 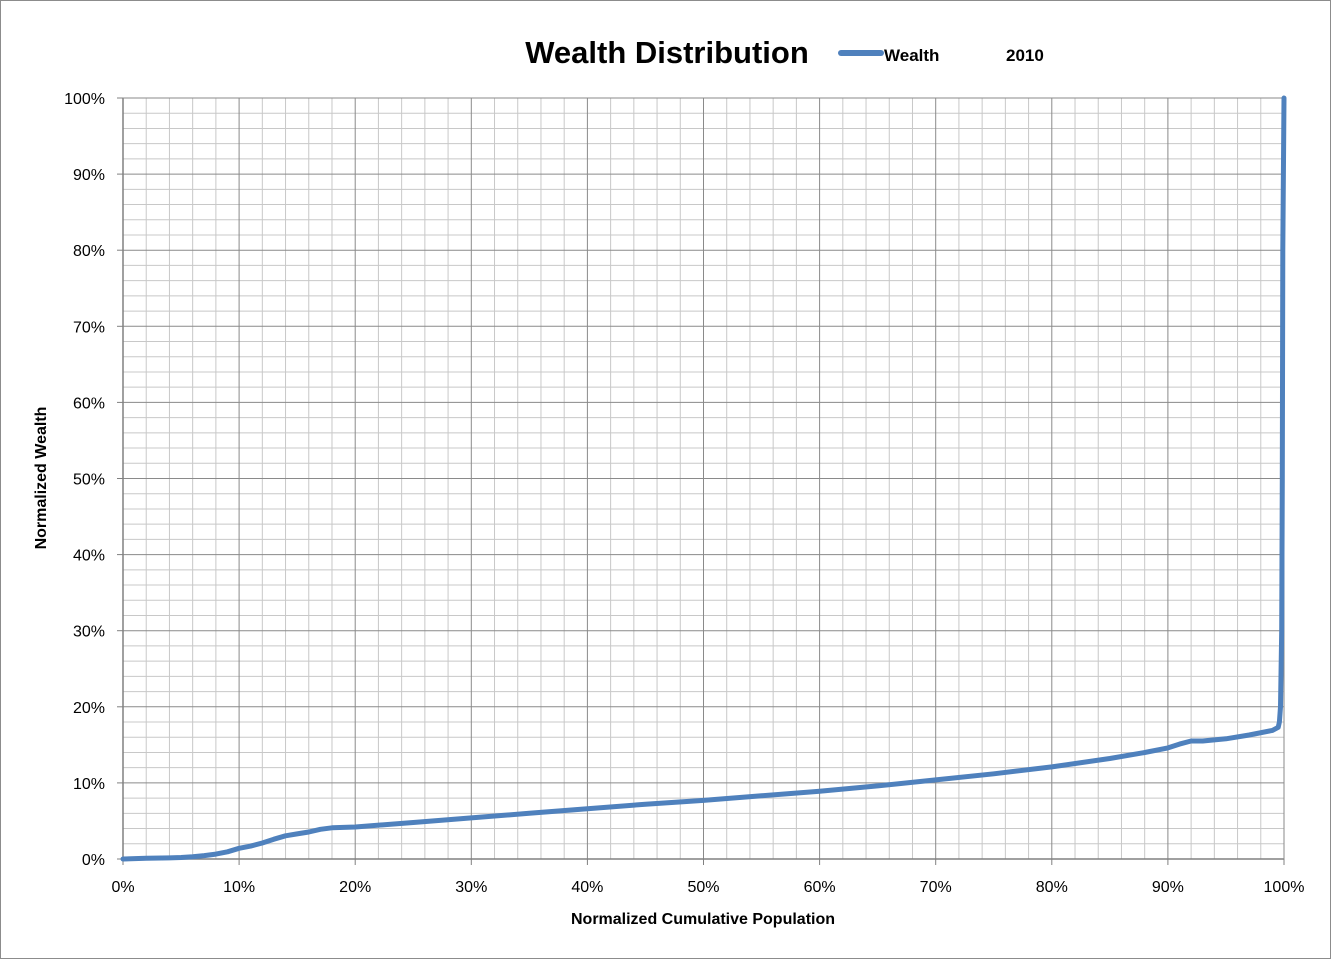 What do you see at coordinates (41, 478) in the screenshot?
I see `y-axis-title: Normalized Wealth` at bounding box center [41, 478].